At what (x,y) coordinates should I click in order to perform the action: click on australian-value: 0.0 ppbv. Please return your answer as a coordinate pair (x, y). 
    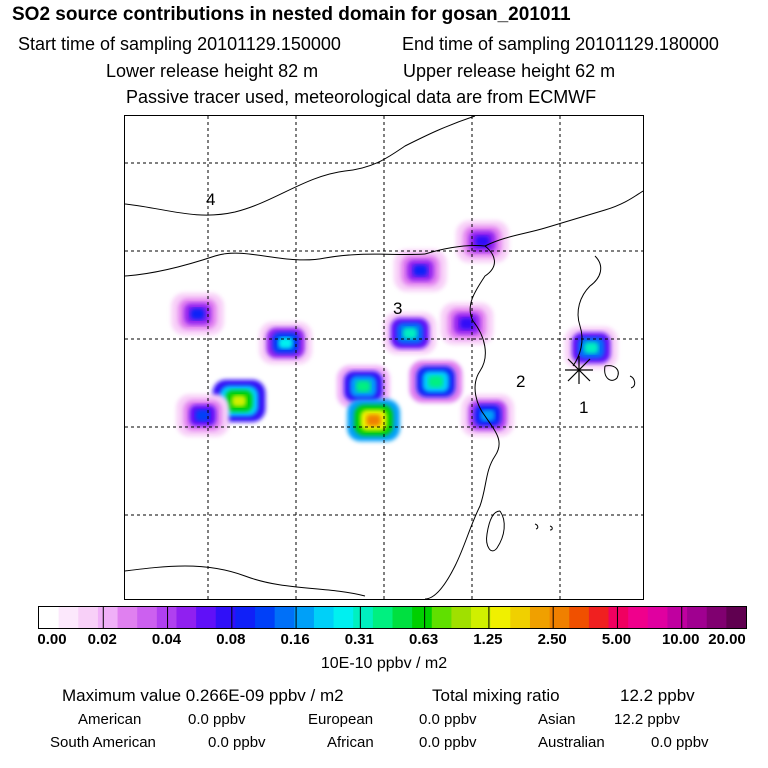
    Looking at the image, I should click on (680, 742).